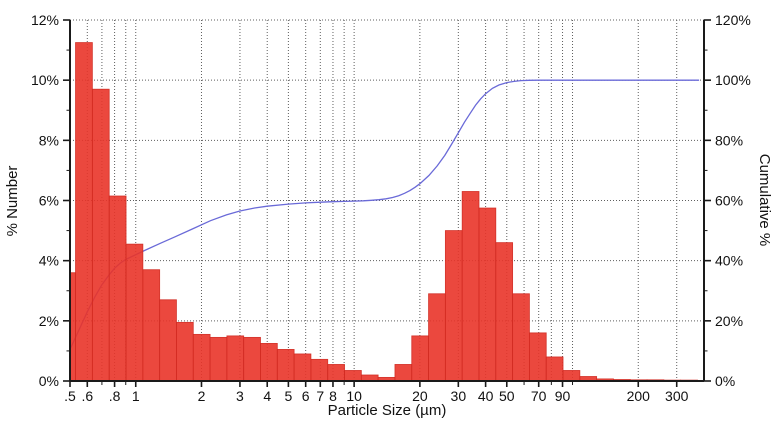 This screenshot has height=432, width=780. I want to click on y-left-tick-label: 10%, so click(45, 80).